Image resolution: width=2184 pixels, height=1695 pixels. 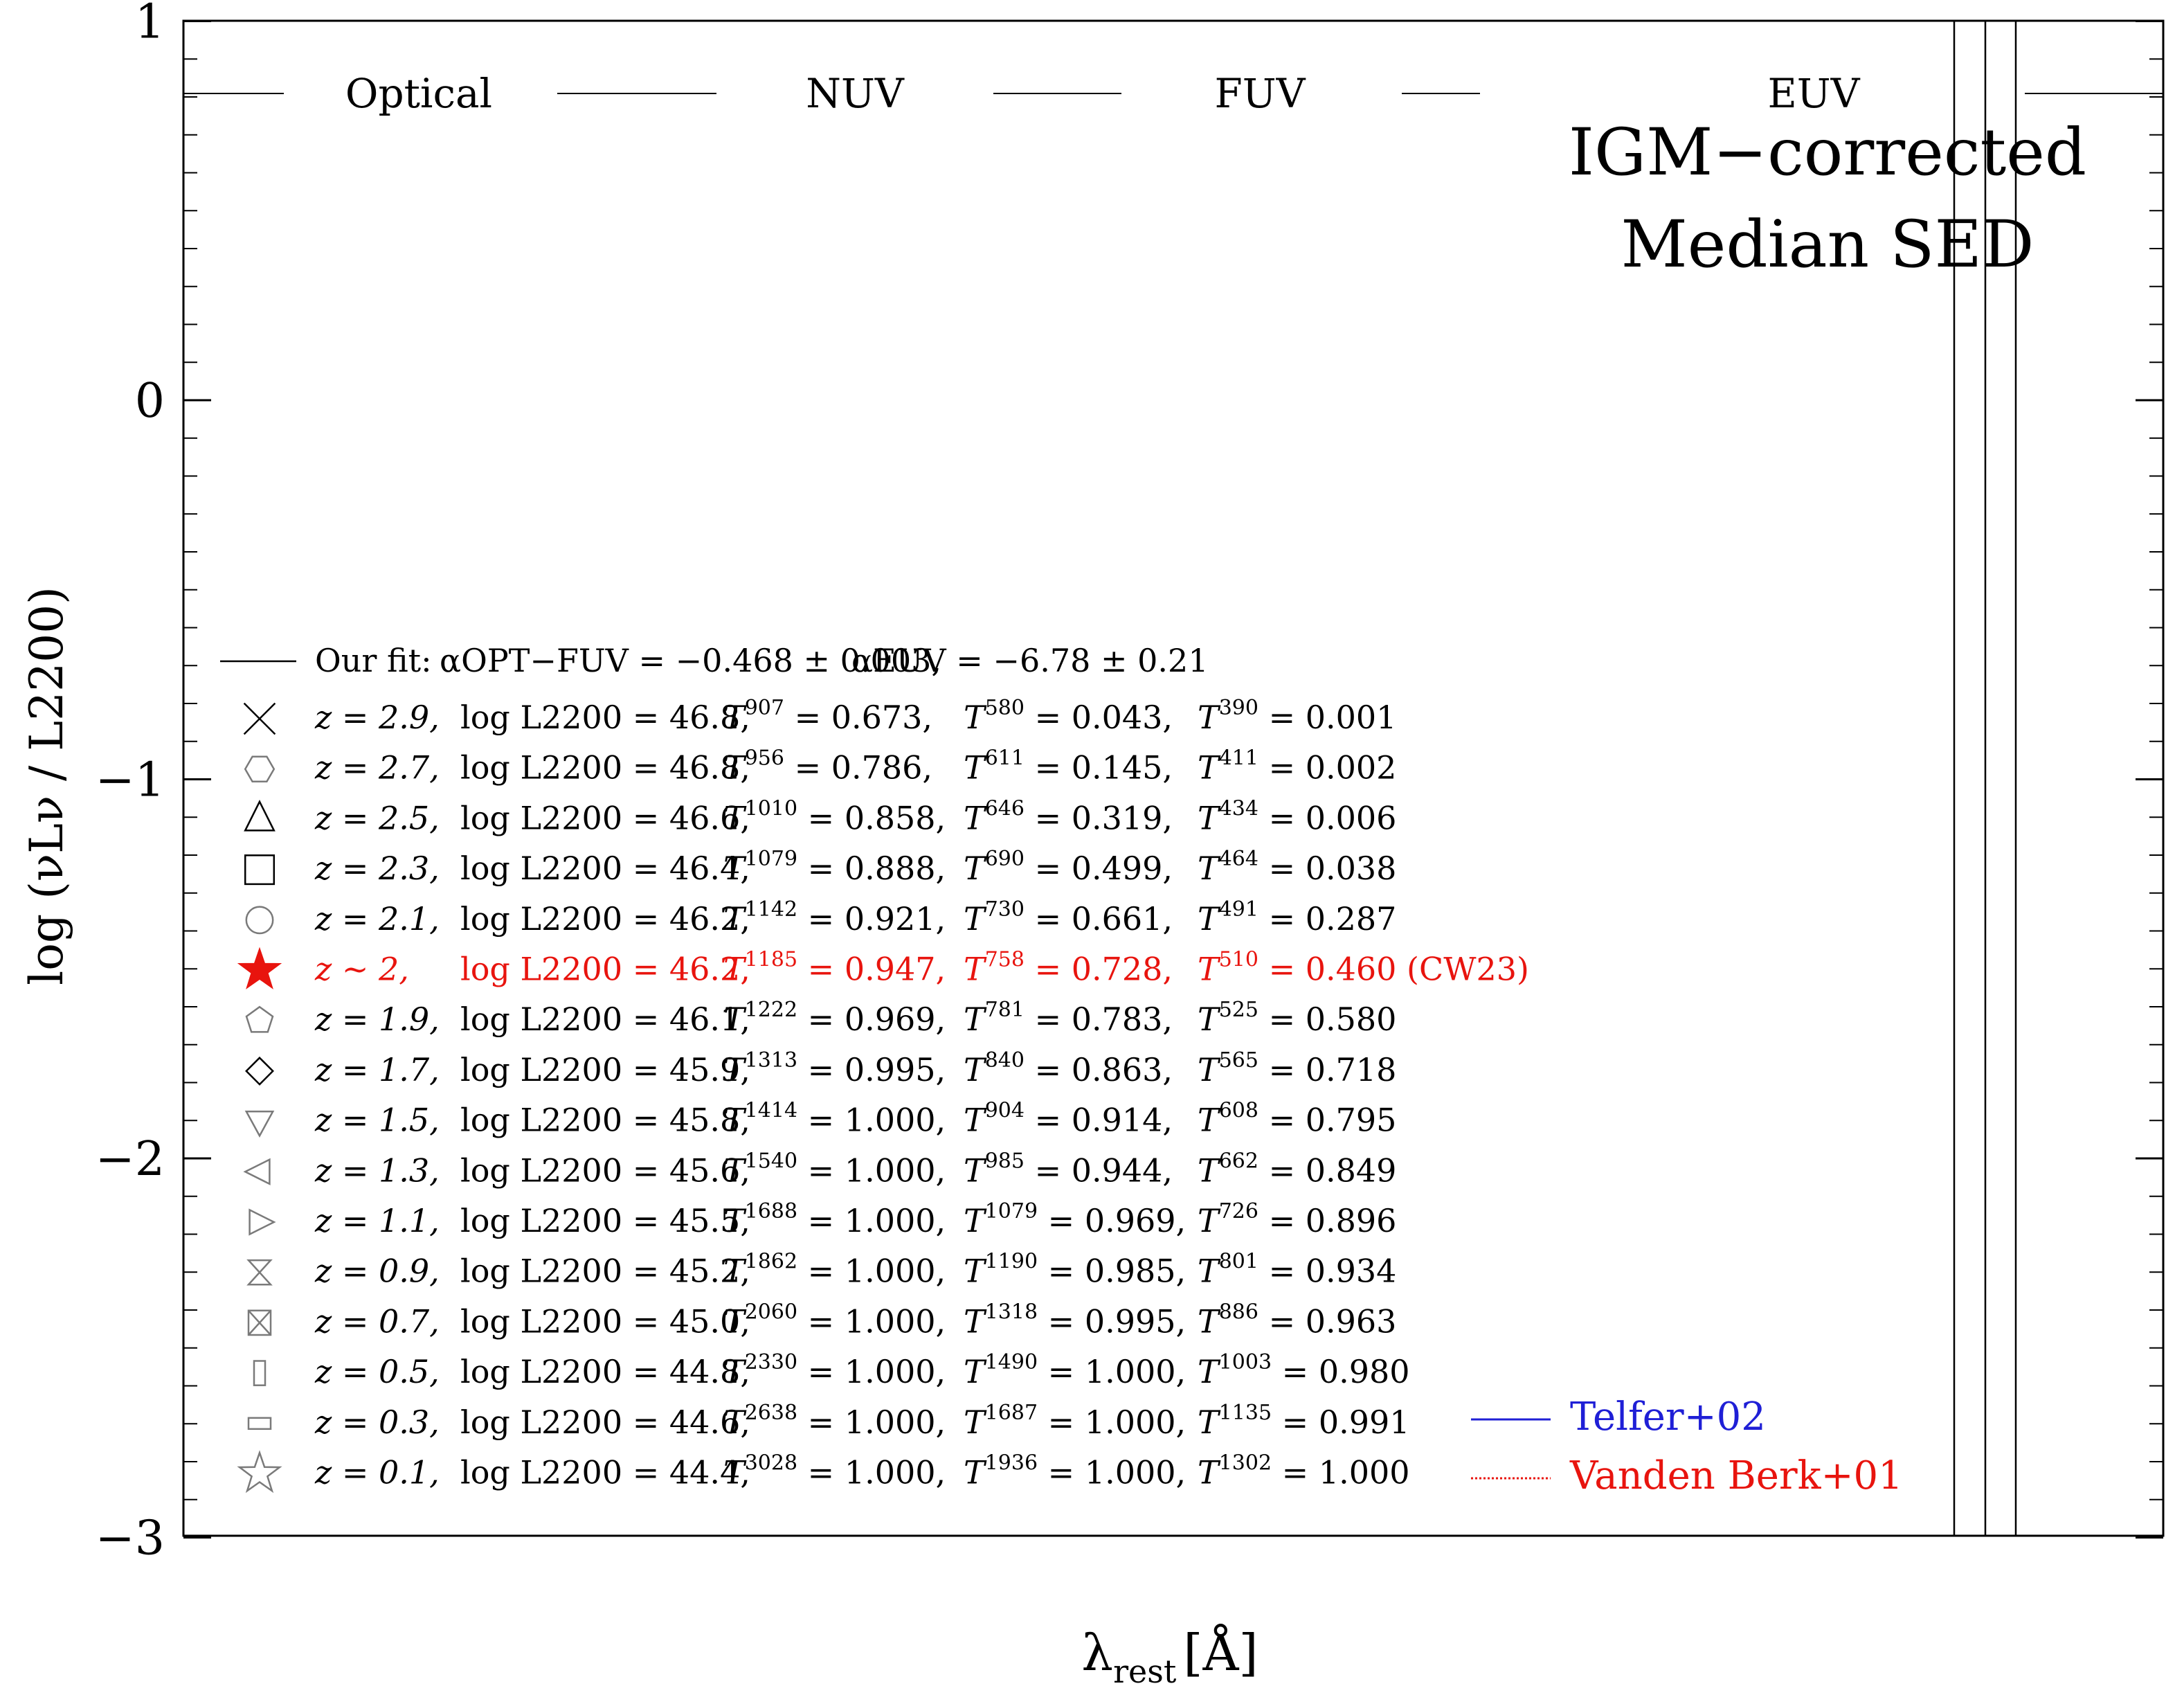 What do you see at coordinates (605, 1069) in the screenshot?
I see `legend-logL: log L2200 = 45.9,` at bounding box center [605, 1069].